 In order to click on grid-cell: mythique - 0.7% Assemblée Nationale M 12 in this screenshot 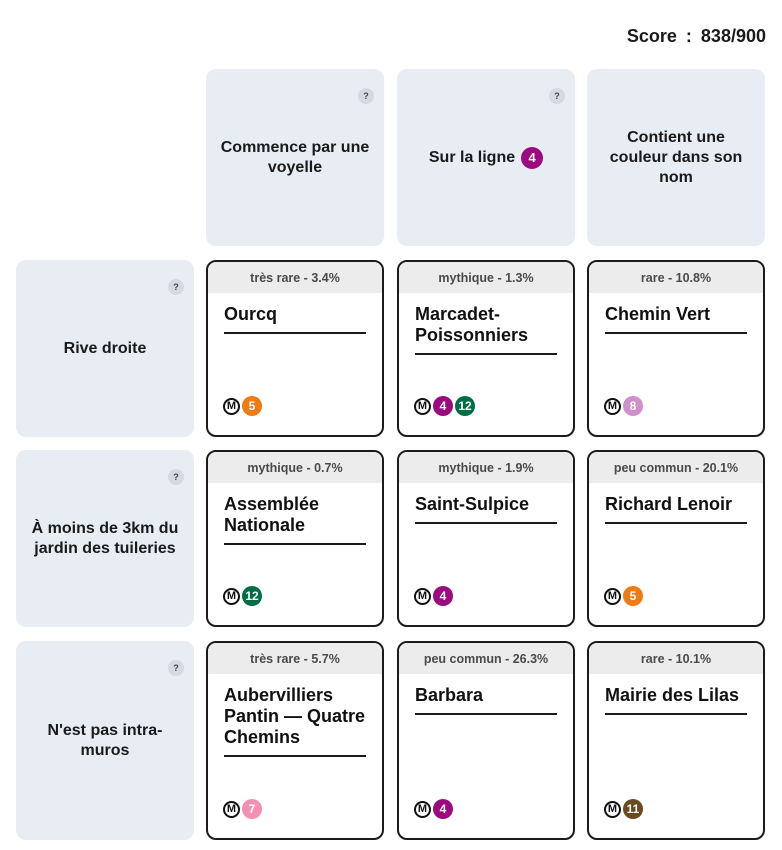, I will do `click(295, 538)`.